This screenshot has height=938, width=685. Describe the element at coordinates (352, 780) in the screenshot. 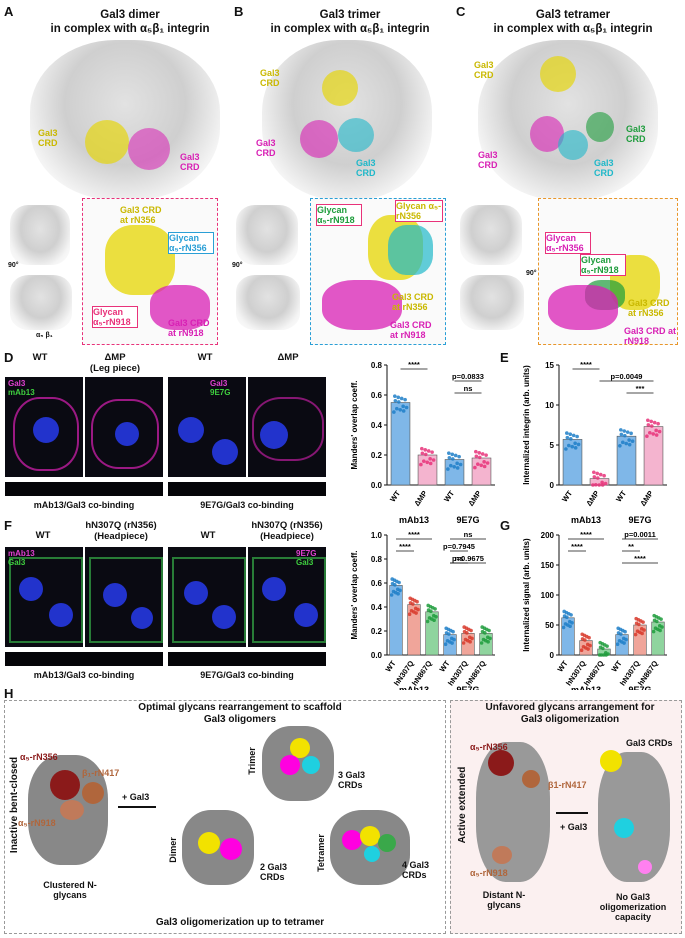

I see `h-trimer-crd: 3 Gal3 CRDs` at that location.